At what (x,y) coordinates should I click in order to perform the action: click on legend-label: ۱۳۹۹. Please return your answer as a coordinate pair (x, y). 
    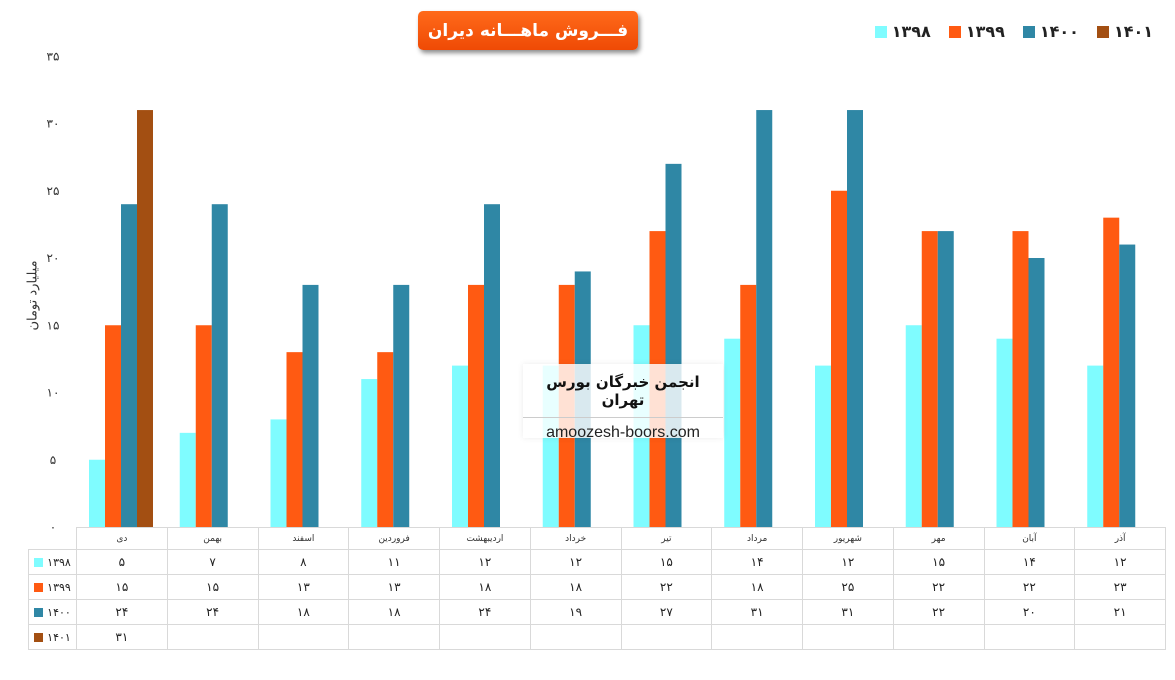
    Looking at the image, I should click on (985, 31).